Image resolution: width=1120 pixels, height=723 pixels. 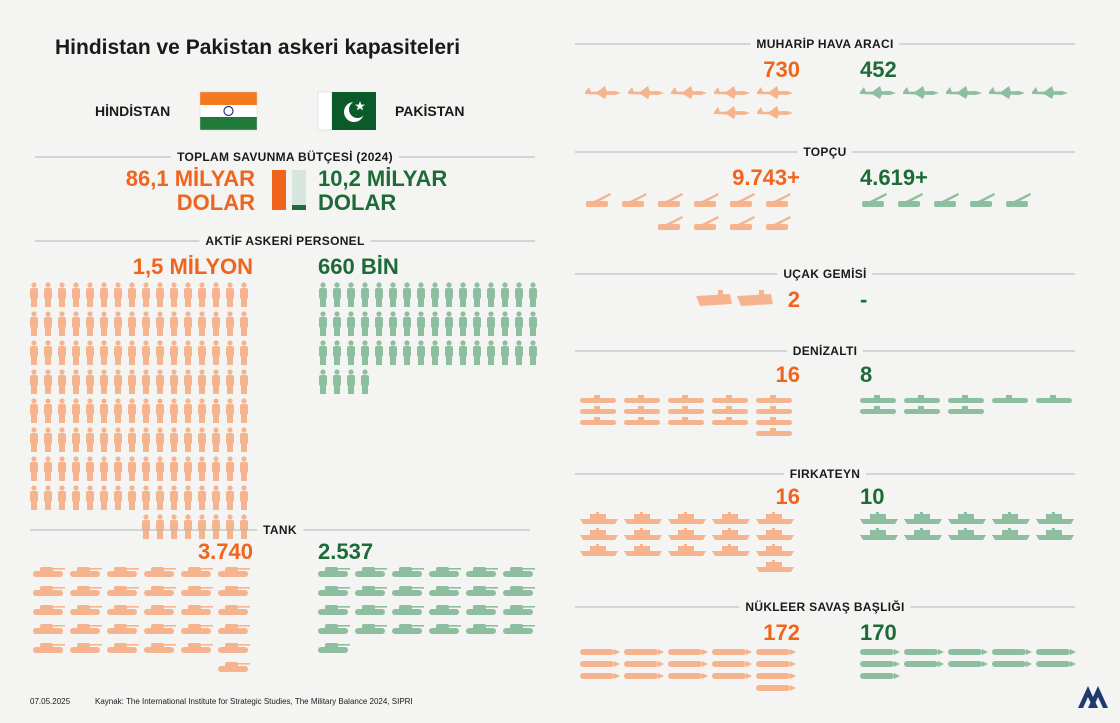 What do you see at coordinates (878, 69) in the screenshot?
I see `pakistan-value: 452` at bounding box center [878, 69].